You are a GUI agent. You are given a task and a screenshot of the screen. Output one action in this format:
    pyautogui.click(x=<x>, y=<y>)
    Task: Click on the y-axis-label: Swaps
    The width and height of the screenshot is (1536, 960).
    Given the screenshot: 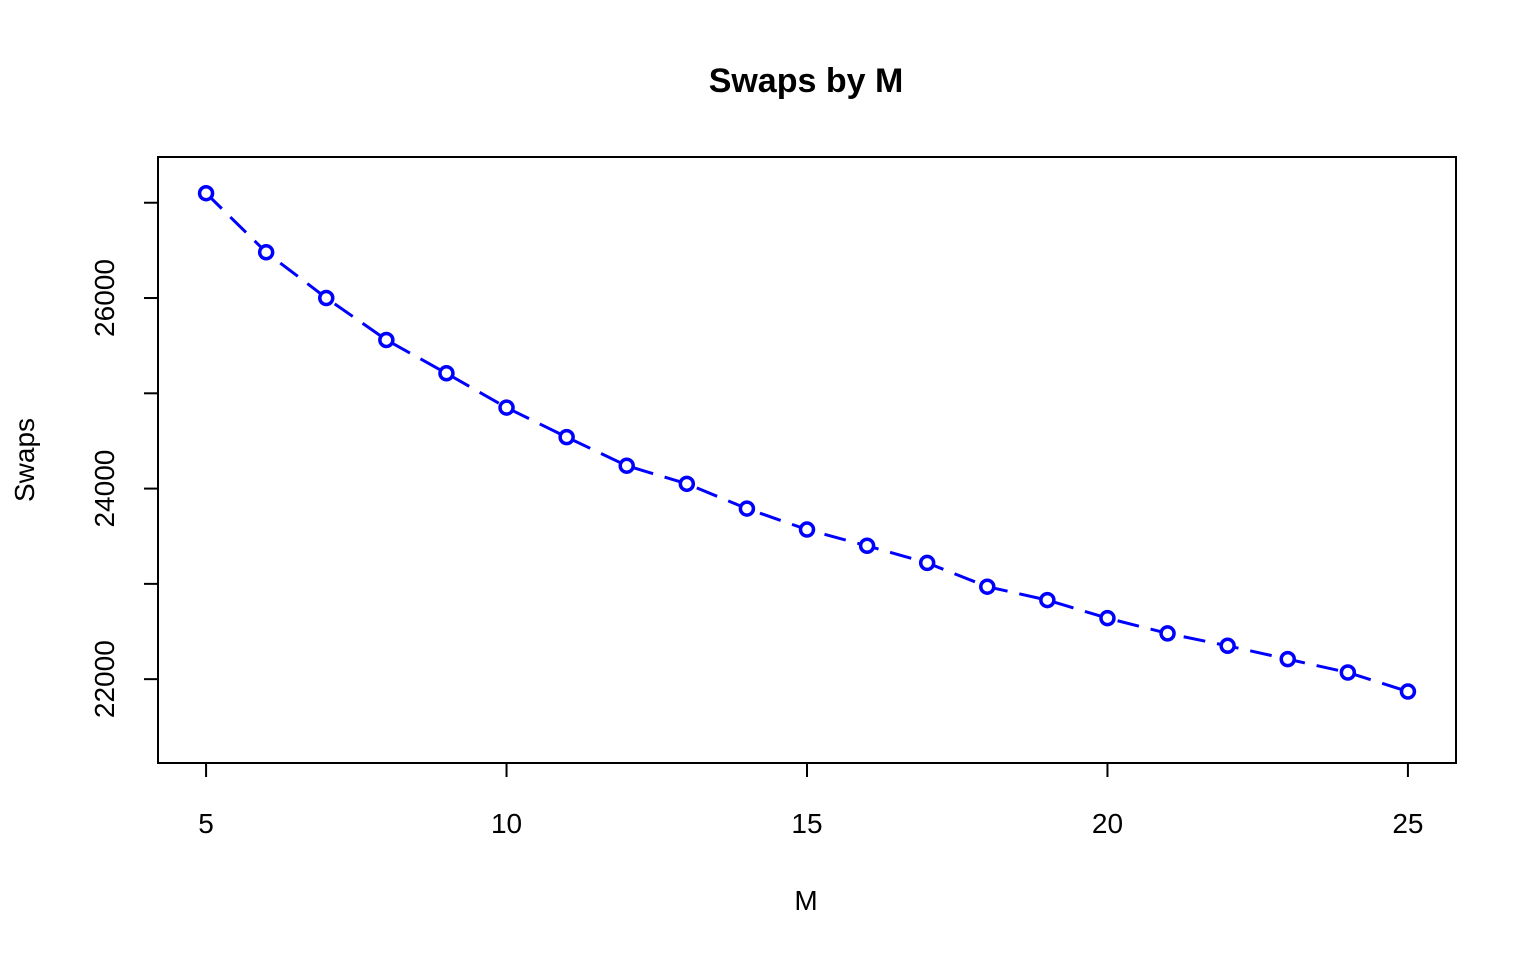 What is the action you would take?
    pyautogui.click(x=24, y=460)
    